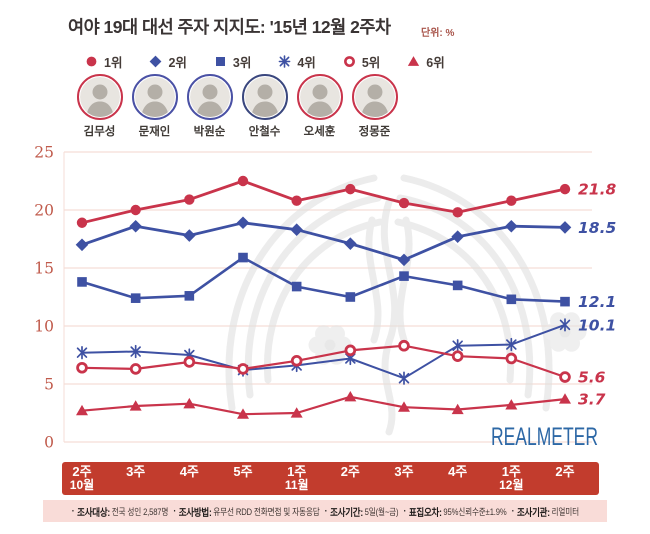  Describe the element at coordinates (220, 61) in the screenshot. I see `square-marker-icon` at that location.